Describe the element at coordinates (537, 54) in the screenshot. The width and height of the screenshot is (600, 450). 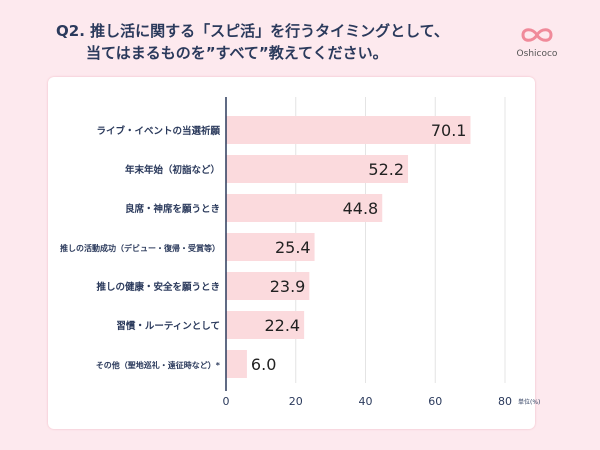
I see `logo-text: Oshicoco` at that location.